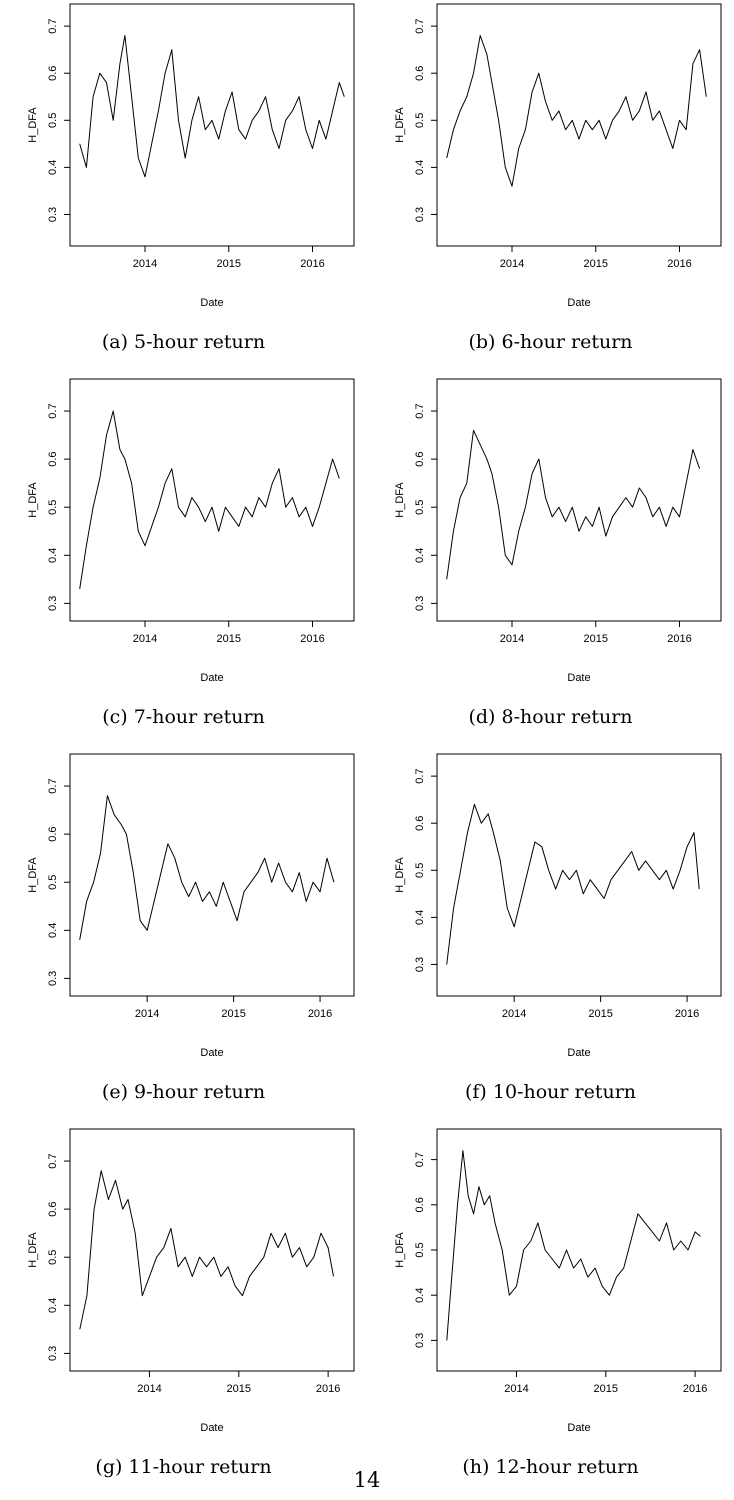 This screenshot has height=1500, width=734. Describe the element at coordinates (679, 264) in the screenshot. I see `x-tick-label-b-2016: 2016` at that location.